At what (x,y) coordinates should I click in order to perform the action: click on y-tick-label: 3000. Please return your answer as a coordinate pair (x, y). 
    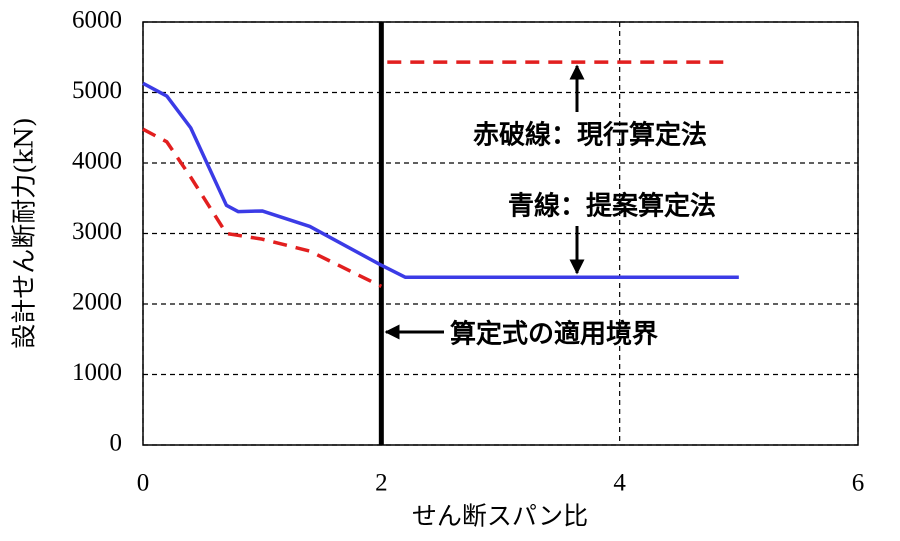
    Looking at the image, I should click on (97, 231).